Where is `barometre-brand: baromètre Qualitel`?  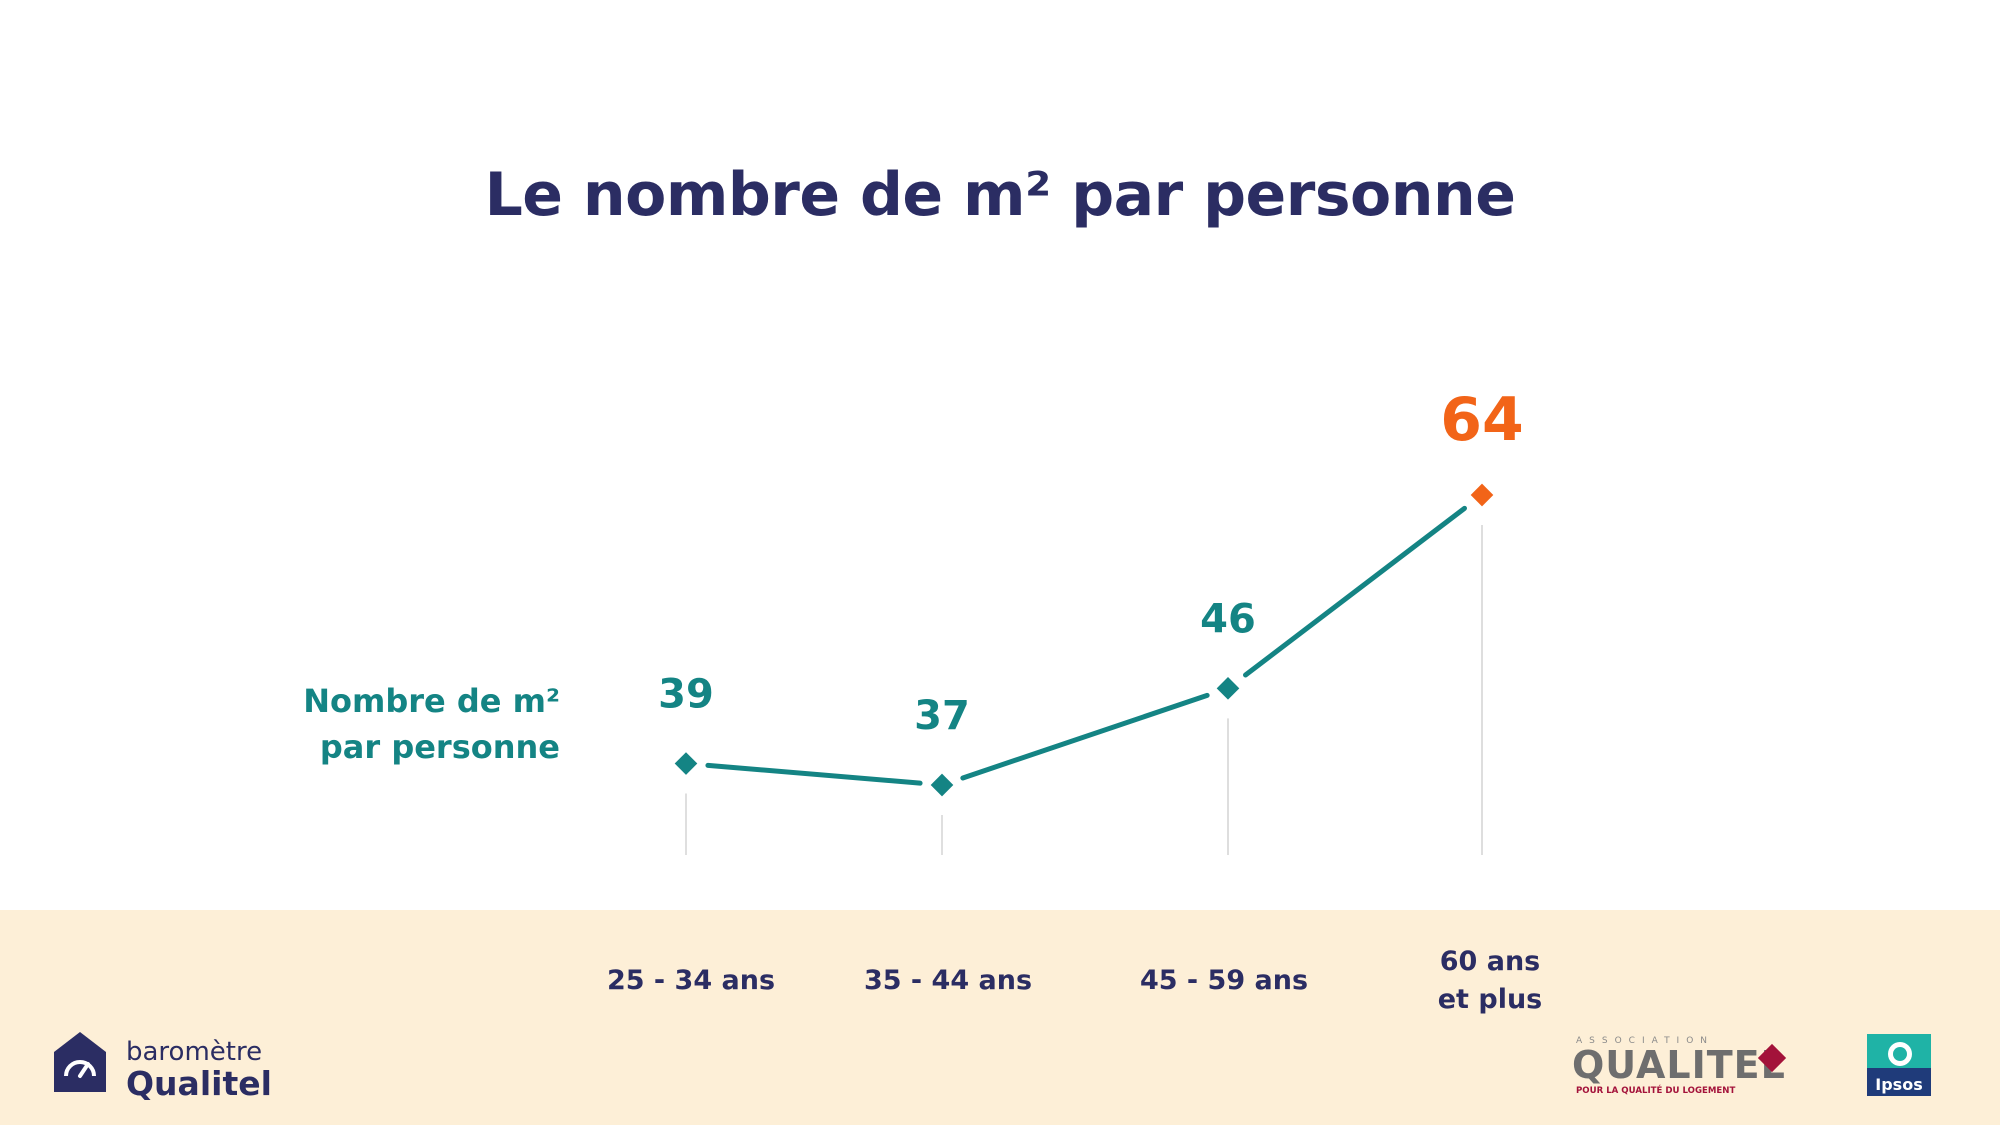 barometre-brand: baromètre Qualitel is located at coordinates (199, 1070).